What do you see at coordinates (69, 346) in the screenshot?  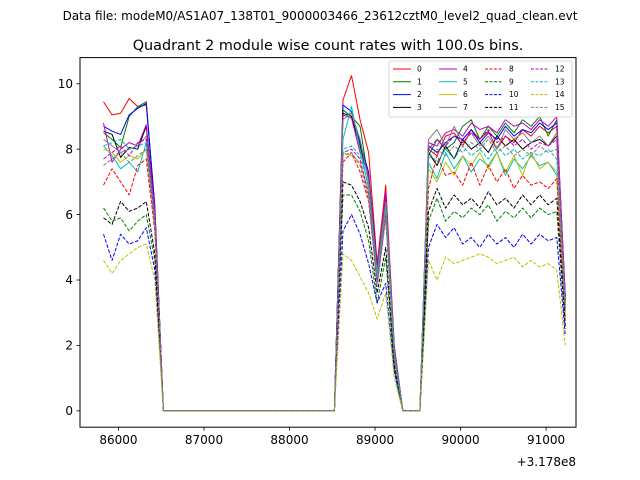 I see `y-tick-label: 2` at bounding box center [69, 346].